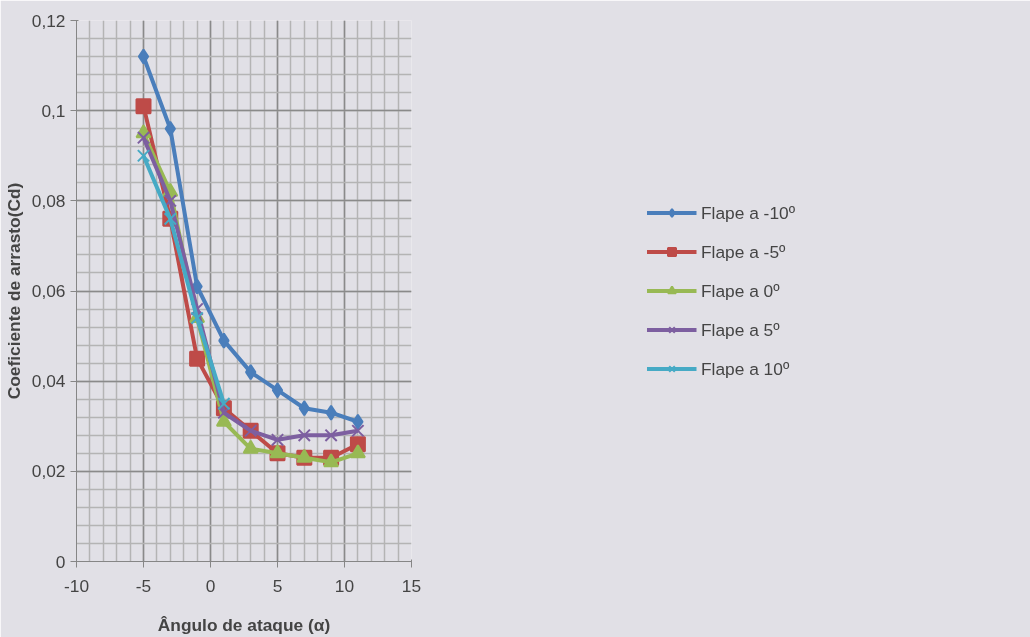 The width and height of the screenshot is (1030, 637). What do you see at coordinates (411, 585) in the screenshot?
I see `x-tick-label: 15` at bounding box center [411, 585].